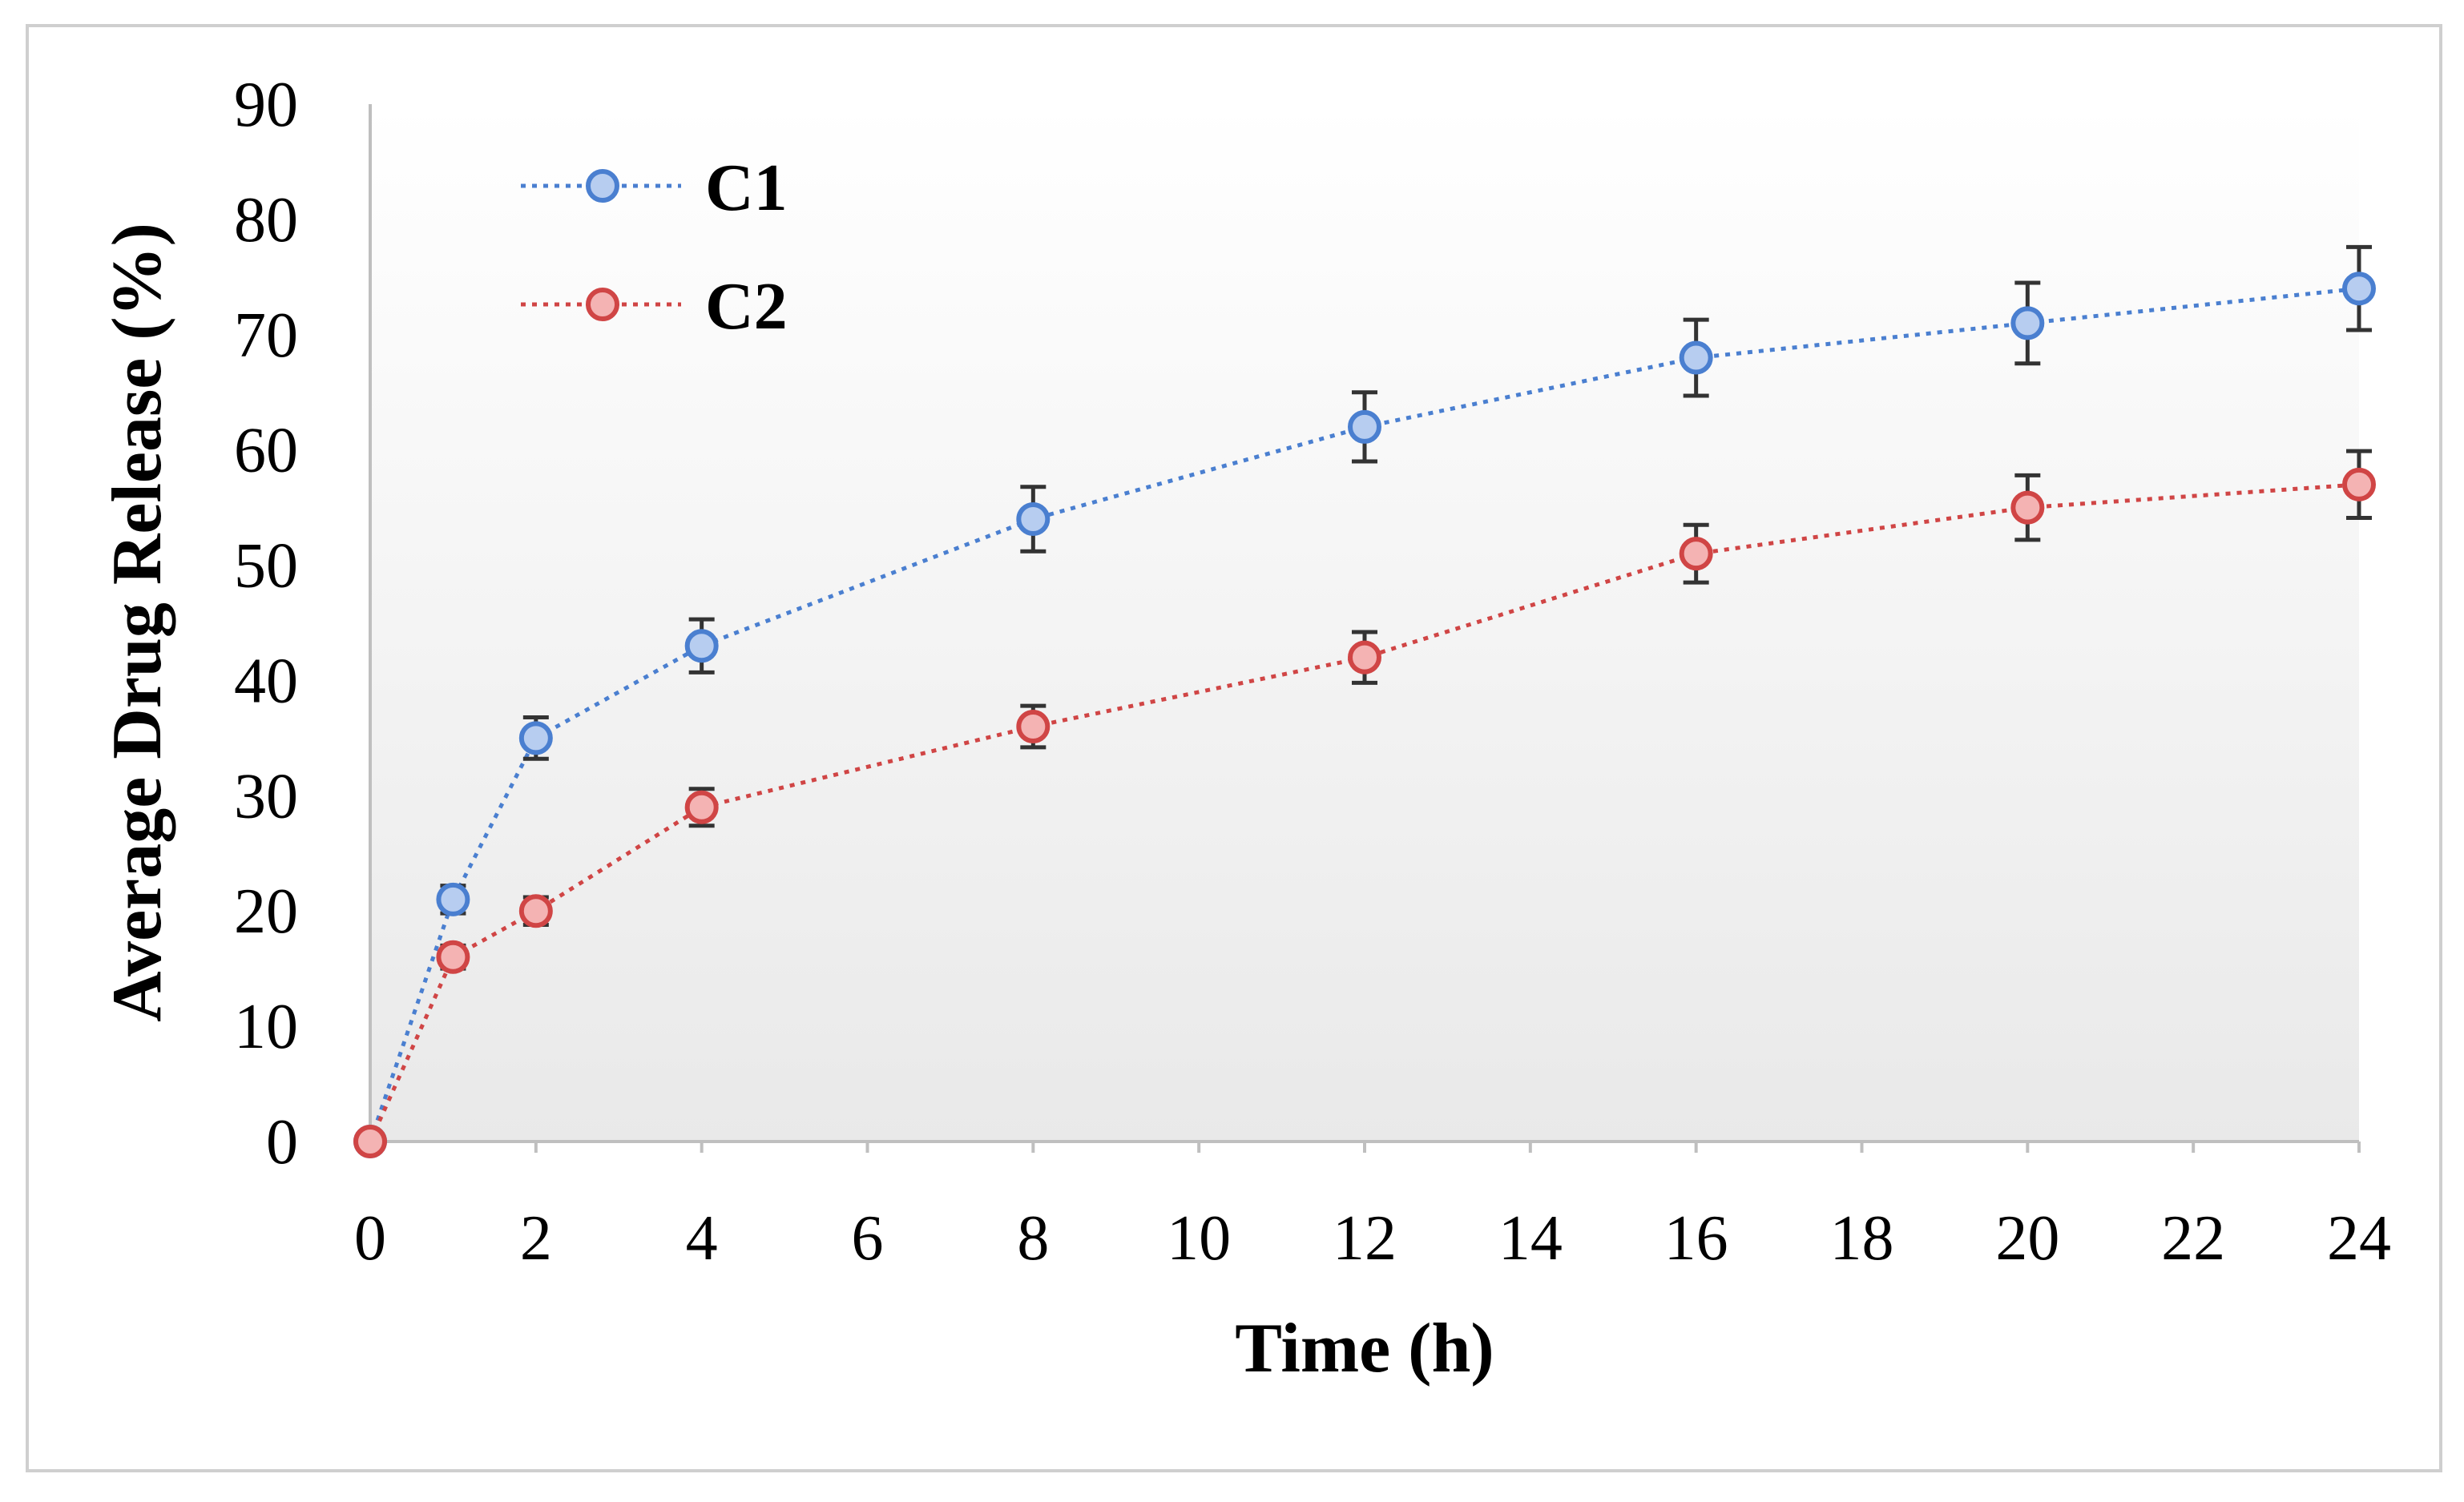 The image size is (2464, 1502). Describe the element at coordinates (868, 1239) in the screenshot. I see `x-tick-label: 6` at that location.